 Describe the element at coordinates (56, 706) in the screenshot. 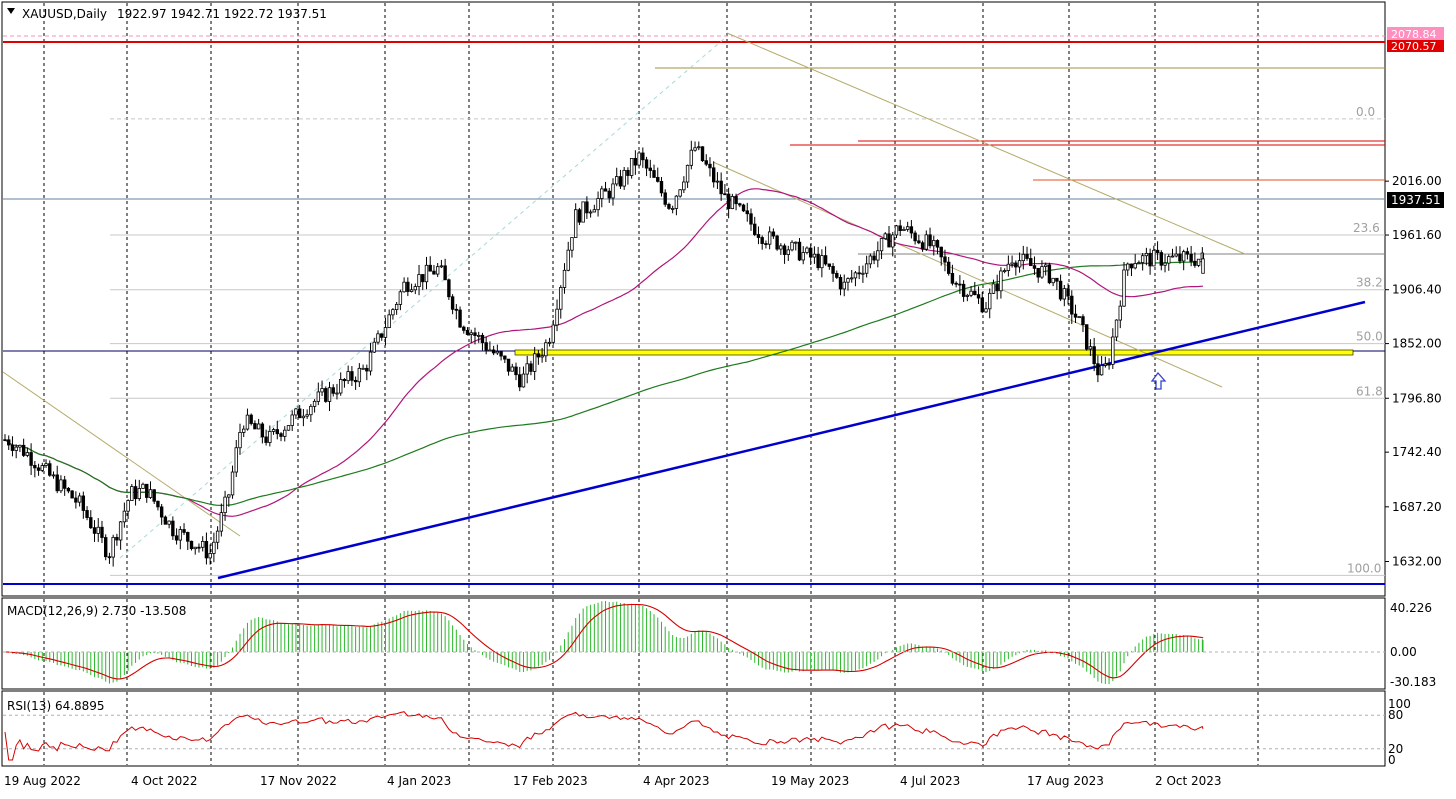

I see `rsi-label: RSI(13) 64.8895` at that location.